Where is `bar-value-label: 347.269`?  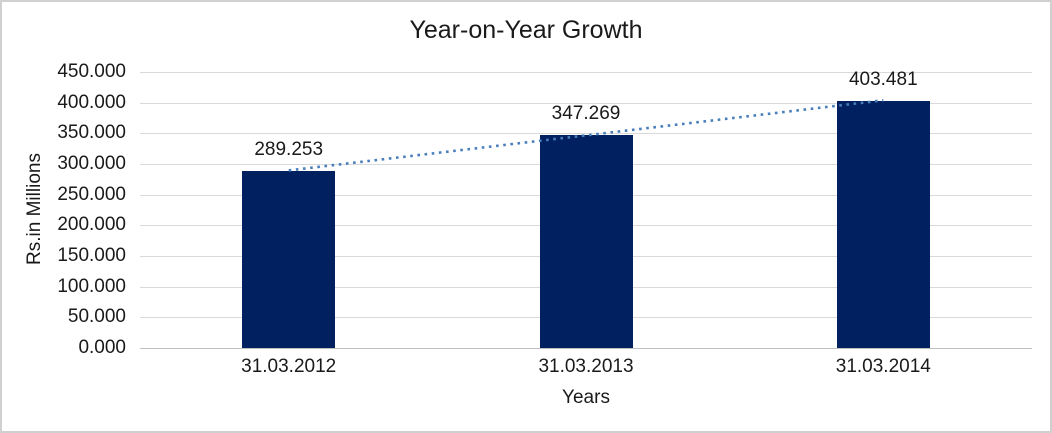 bar-value-label: 347.269 is located at coordinates (586, 113).